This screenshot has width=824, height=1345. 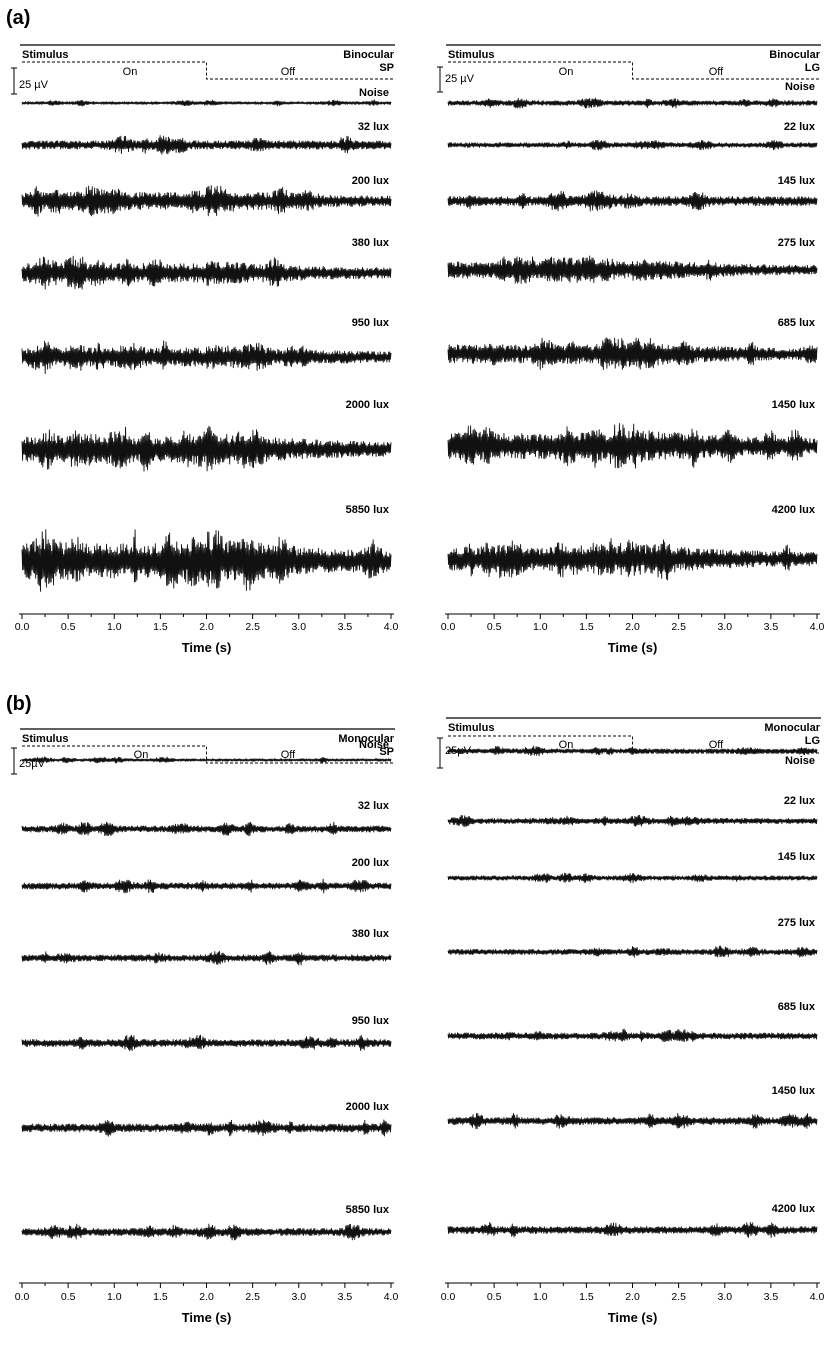 What do you see at coordinates (794, 1091) in the screenshot?
I see `trace-label: 1450 lux` at bounding box center [794, 1091].